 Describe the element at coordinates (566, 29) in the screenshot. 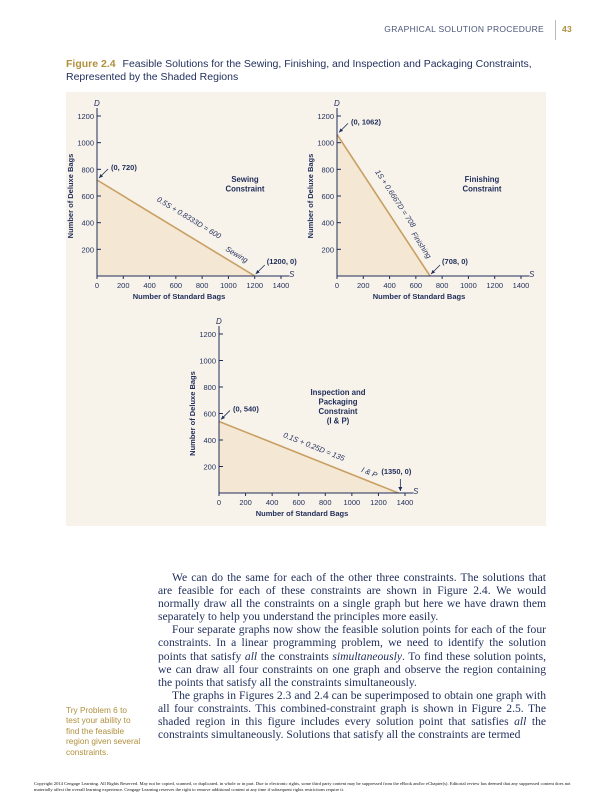

I see `page-number: 43` at that location.